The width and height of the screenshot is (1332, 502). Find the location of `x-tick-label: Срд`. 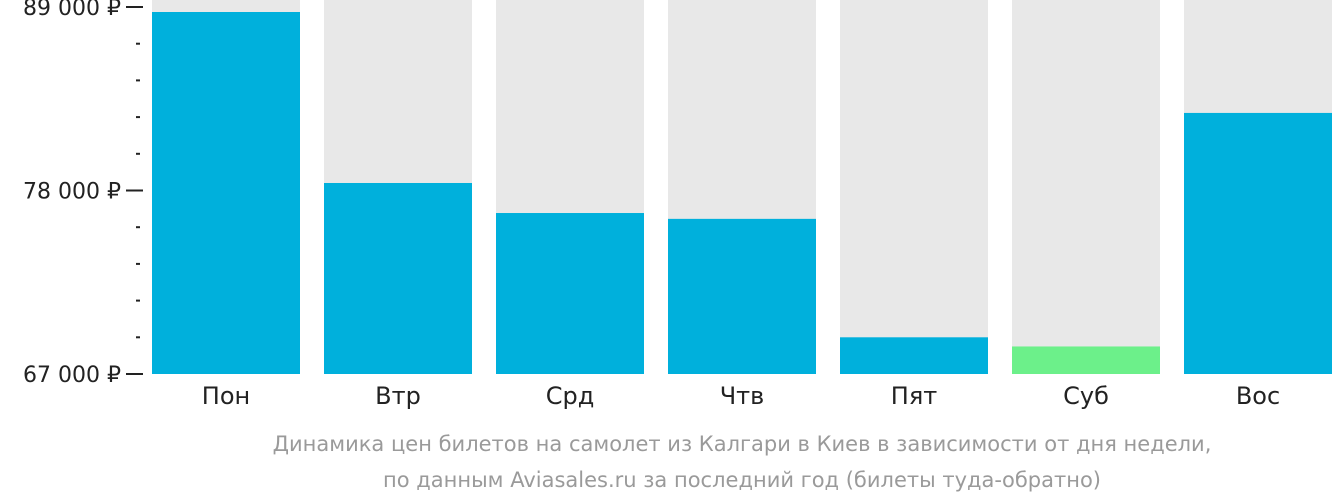

x-tick-label: Срд is located at coordinates (570, 396).